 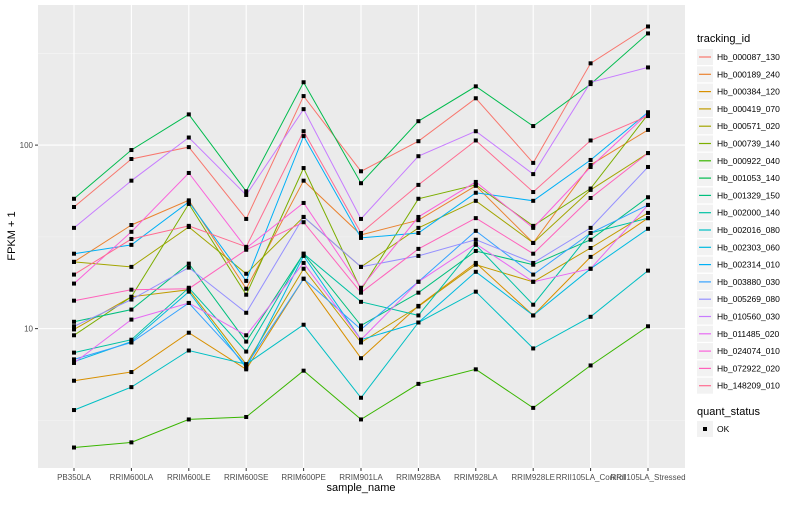 I want to click on x-tick-label: RRII105LA_Stressed, so click(x=647, y=477).